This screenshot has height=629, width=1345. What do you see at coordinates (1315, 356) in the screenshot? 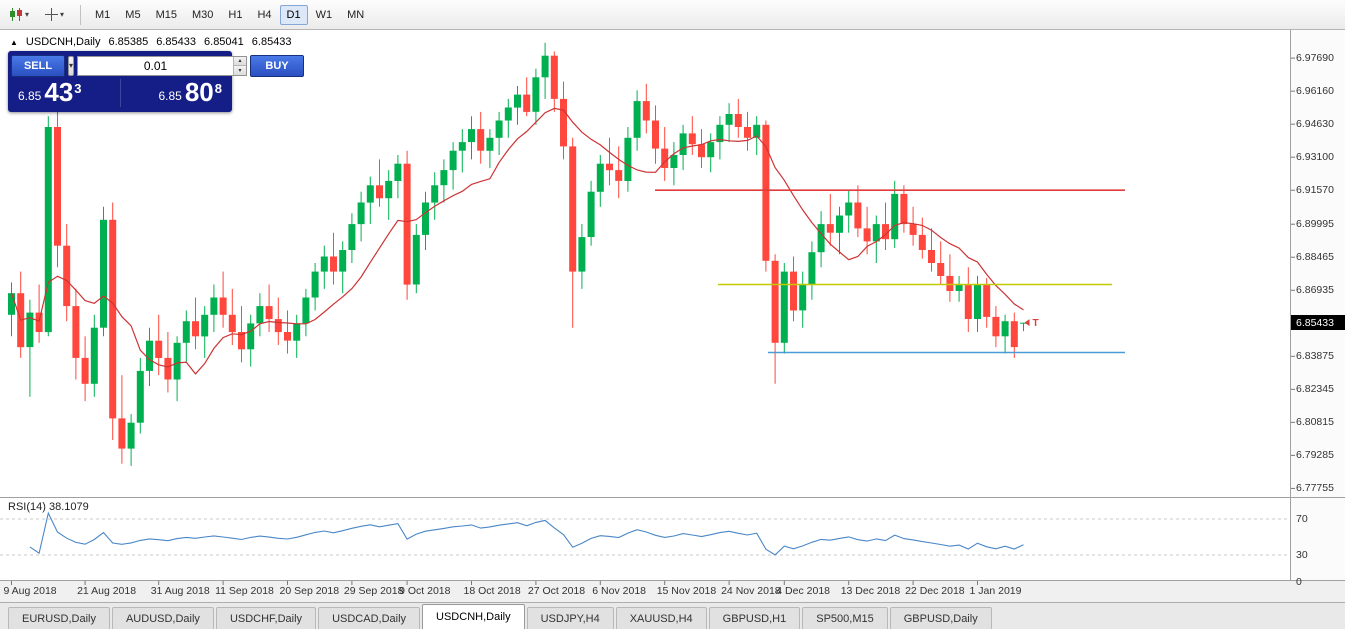
I see `price-axis-label: 6.83875` at bounding box center [1315, 356].